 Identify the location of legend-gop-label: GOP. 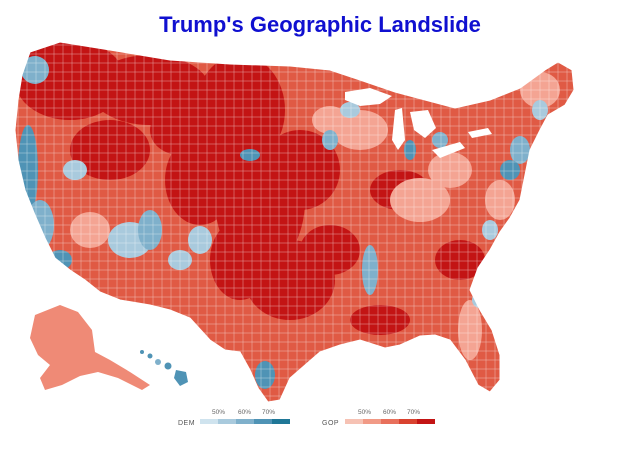
(331, 423).